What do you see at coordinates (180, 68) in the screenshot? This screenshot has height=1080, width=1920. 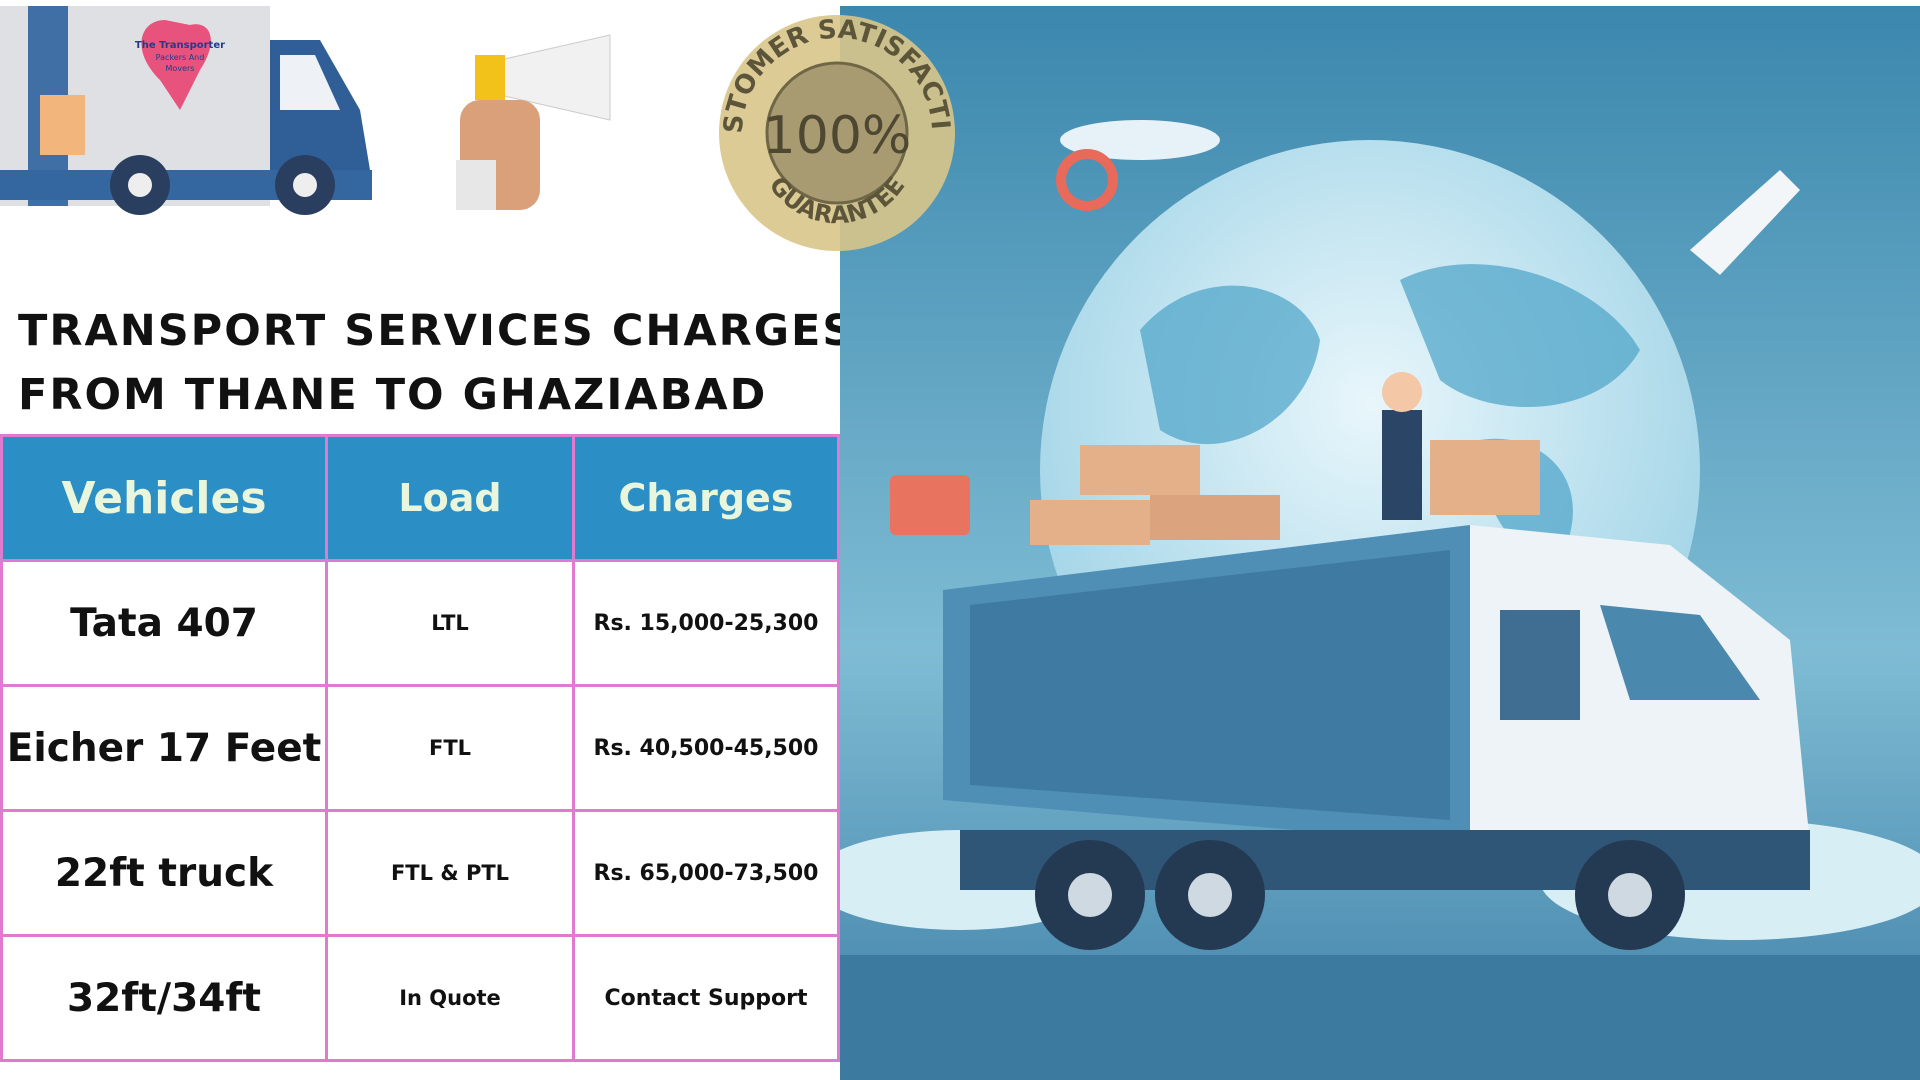 I see `logo-text: Movers` at bounding box center [180, 68].